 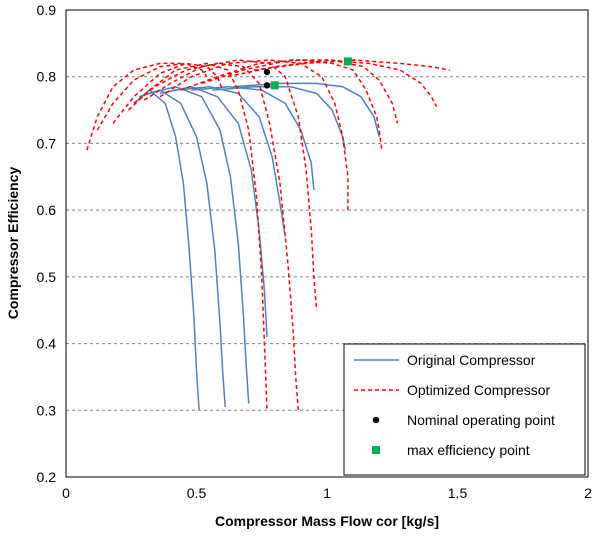 What do you see at coordinates (47, 77) in the screenshot?
I see `y-tick-label: 0.8` at bounding box center [47, 77].